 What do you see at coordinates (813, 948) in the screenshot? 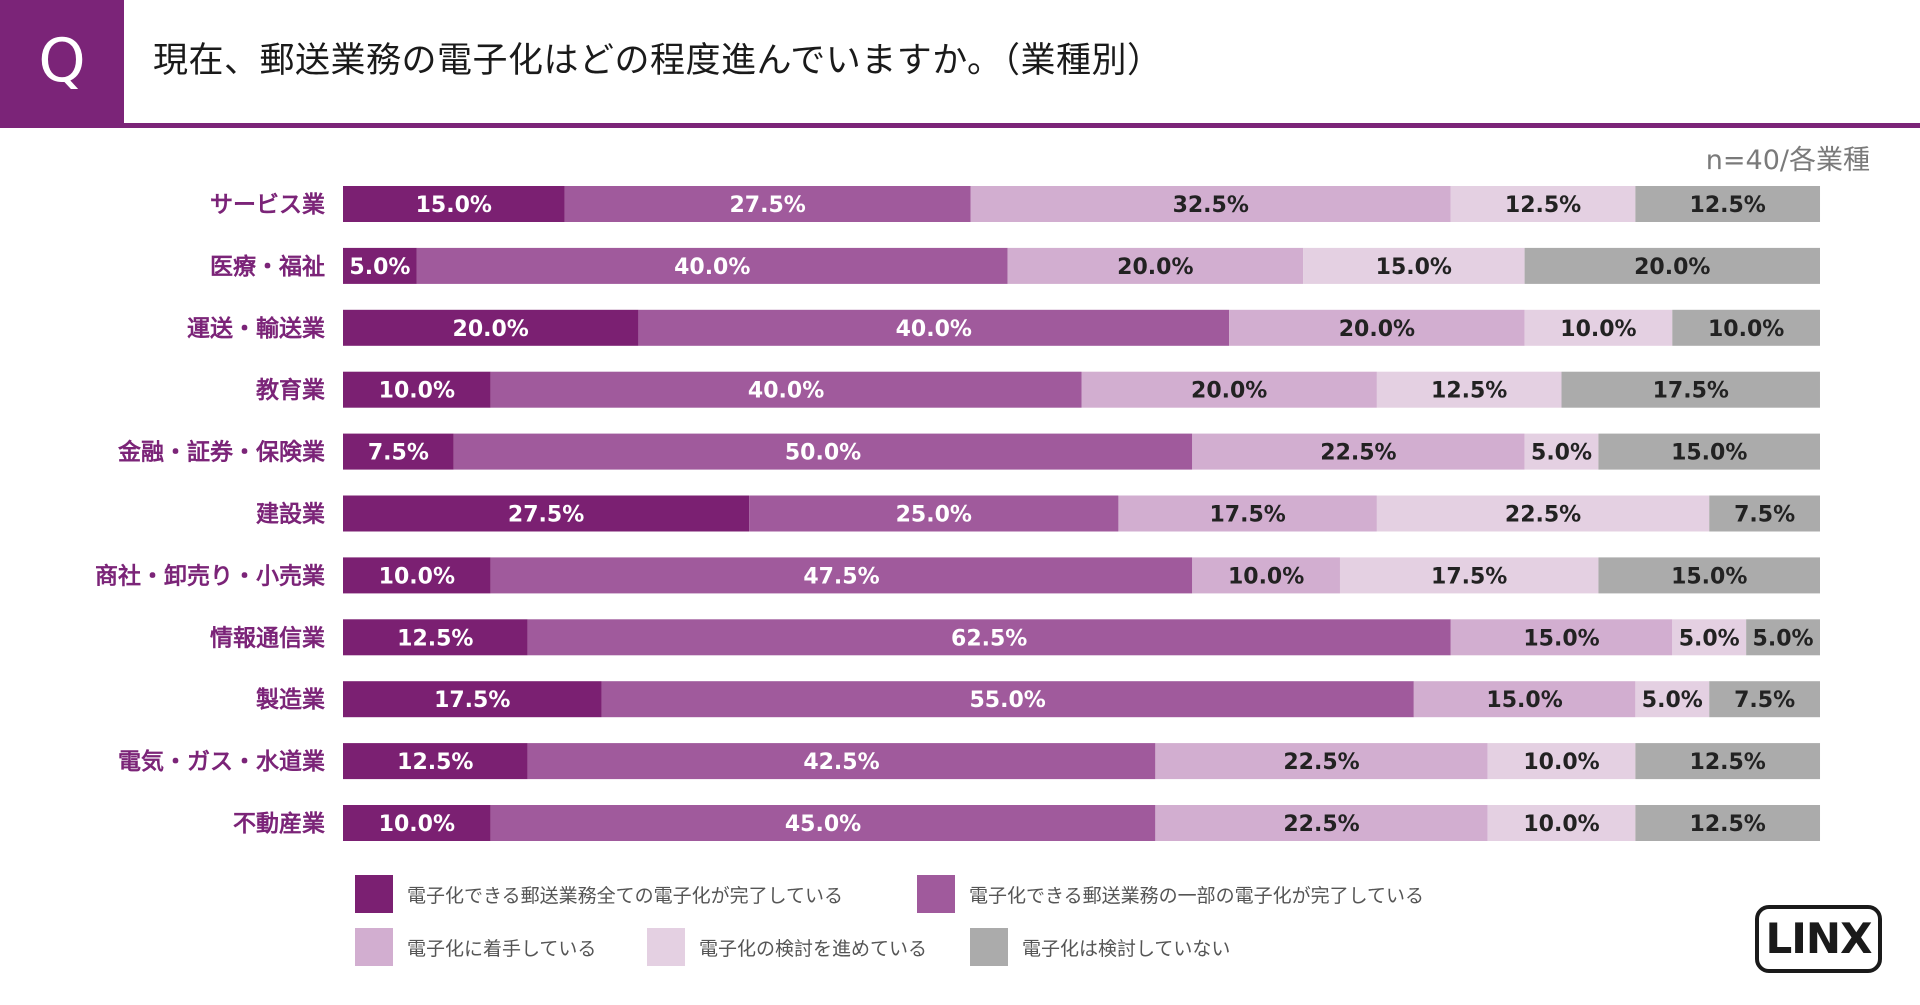
I see `legend-label: 電子化の検討を進めている` at bounding box center [813, 948].